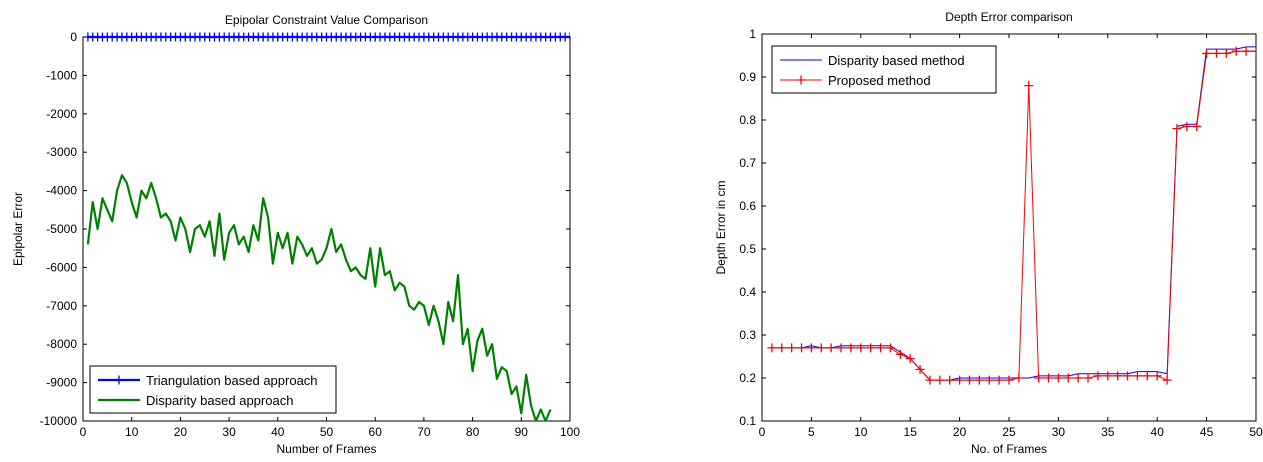 The image size is (1263, 462). What do you see at coordinates (570, 432) in the screenshot?
I see `x-tick-label: 100` at bounding box center [570, 432].